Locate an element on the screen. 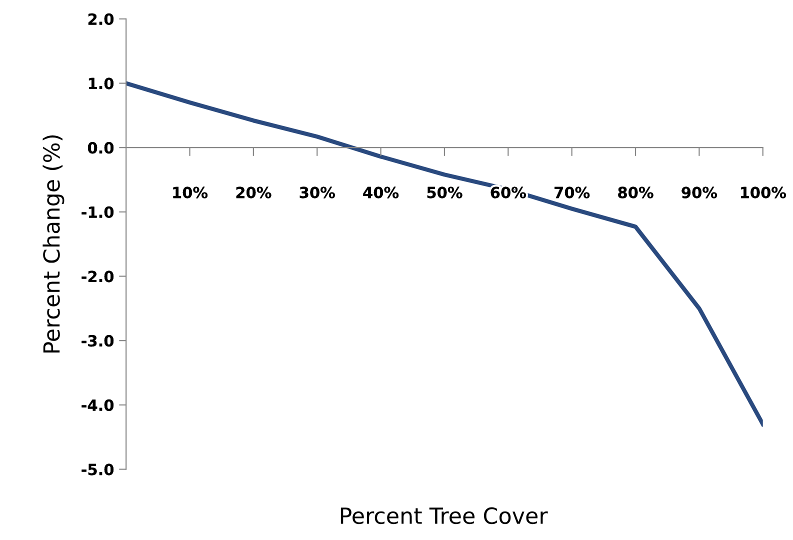 This screenshot has height=540, width=793. x-axis-title: Percent Tree Cover is located at coordinates (444, 515).